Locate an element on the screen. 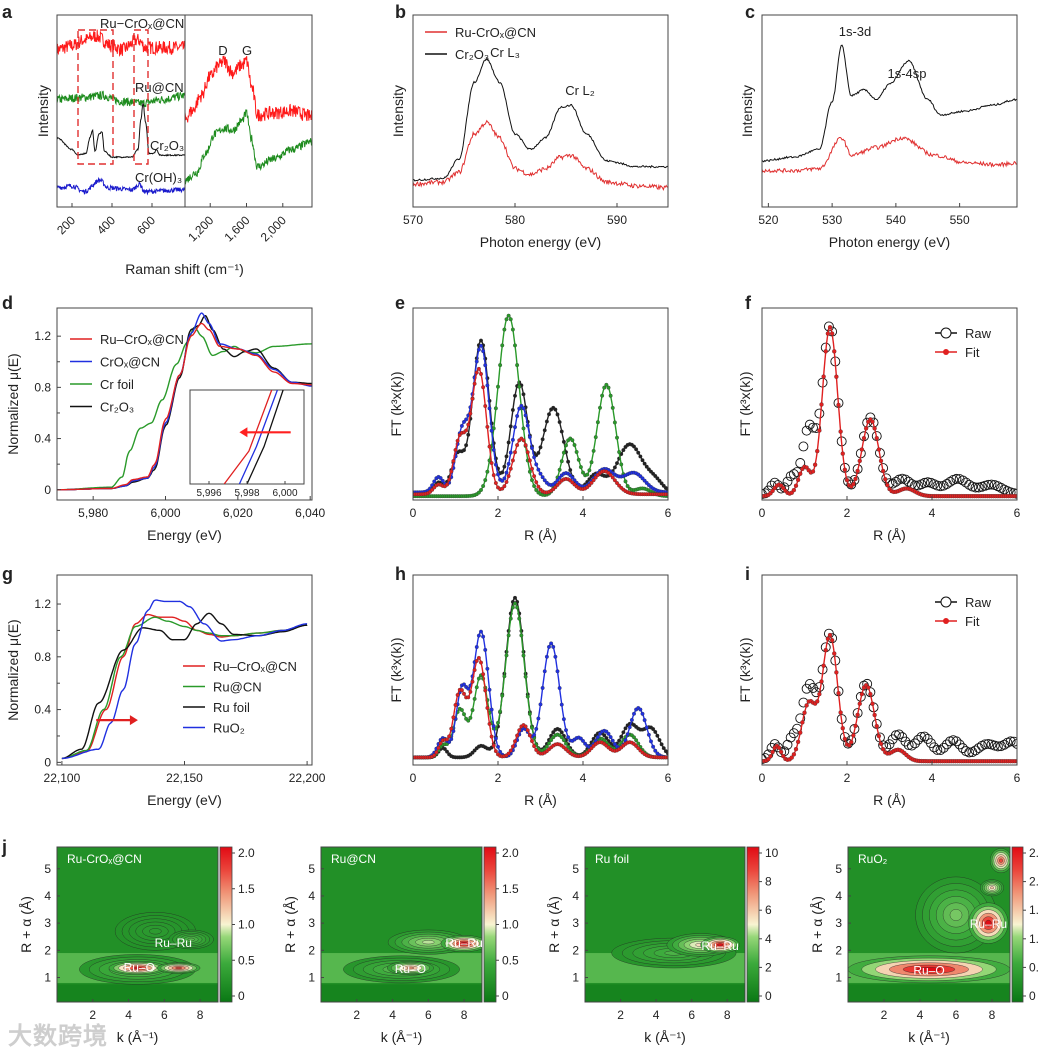  plot-frame is located at coordinates (137, 924).